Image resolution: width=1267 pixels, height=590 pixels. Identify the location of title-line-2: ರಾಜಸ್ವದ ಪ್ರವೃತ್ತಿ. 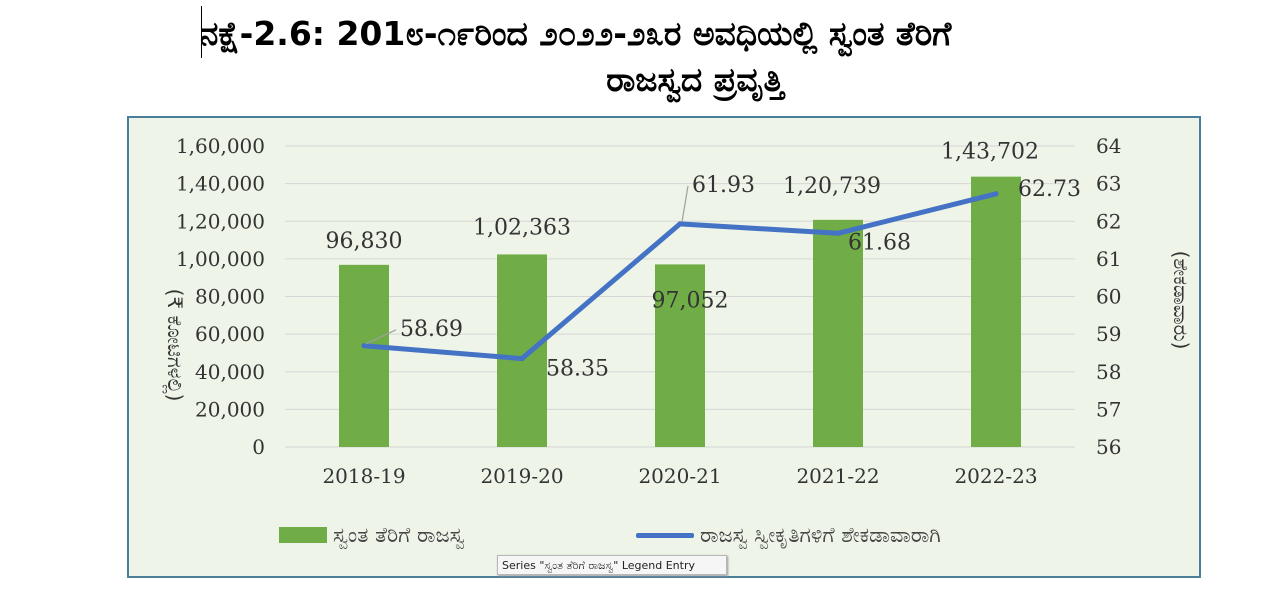
(695, 79).